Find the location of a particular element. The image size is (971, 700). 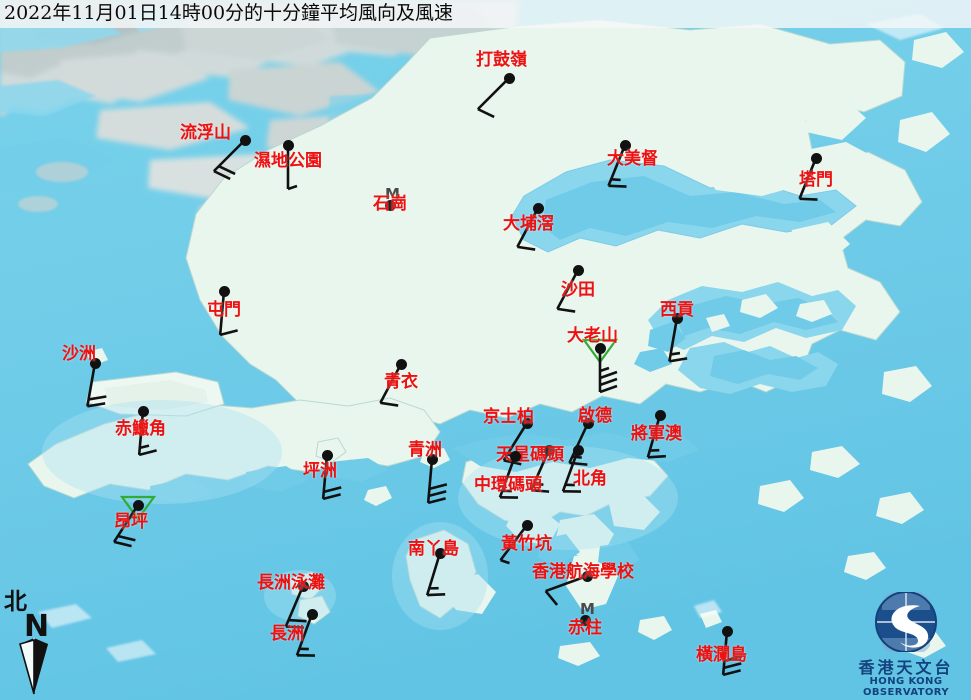

station-label: 啟德 is located at coordinates (595, 416).